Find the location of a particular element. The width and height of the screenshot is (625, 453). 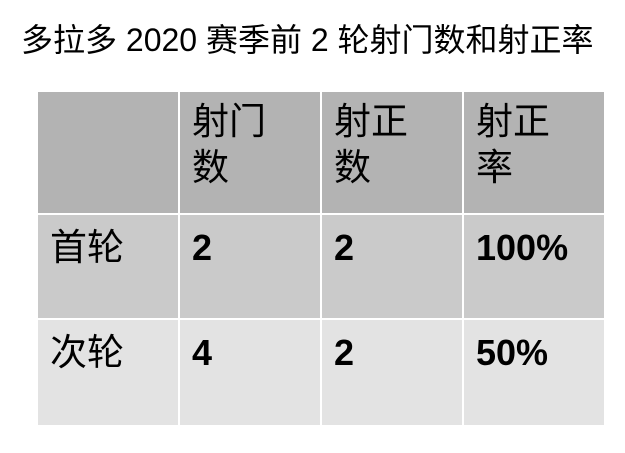

row2-label: 次轮 is located at coordinates (108, 372).